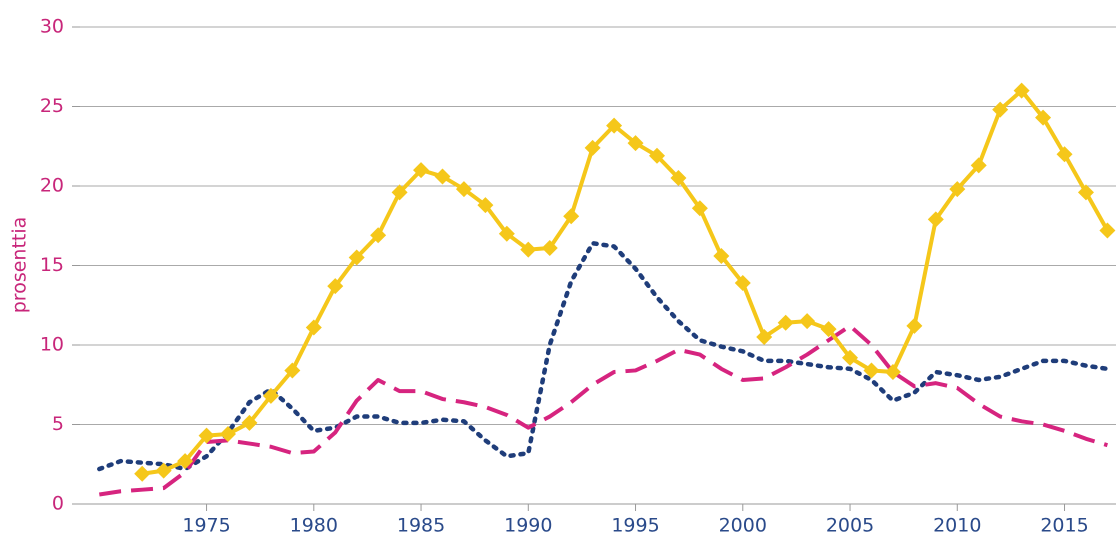 The height and width of the screenshot is (544, 1116). Describe the element at coordinates (743, 526) in the screenshot. I see `x-tick-label: 2000` at that location.